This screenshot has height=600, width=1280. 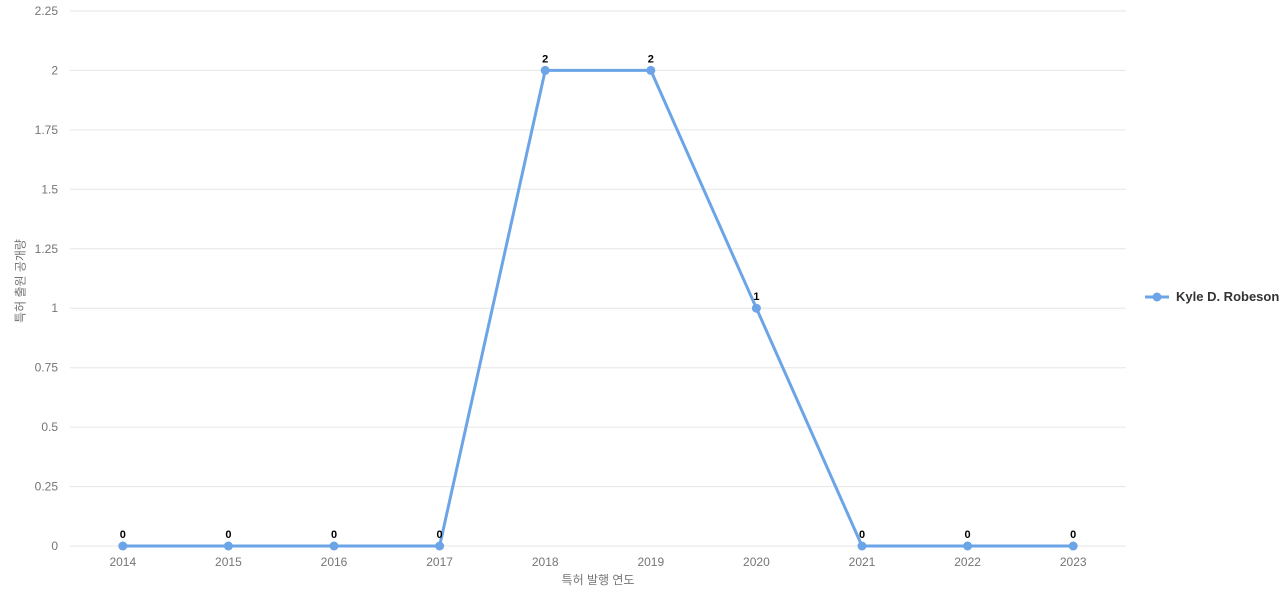 I want to click on y-tick-label: 1.5, so click(x=49, y=189).